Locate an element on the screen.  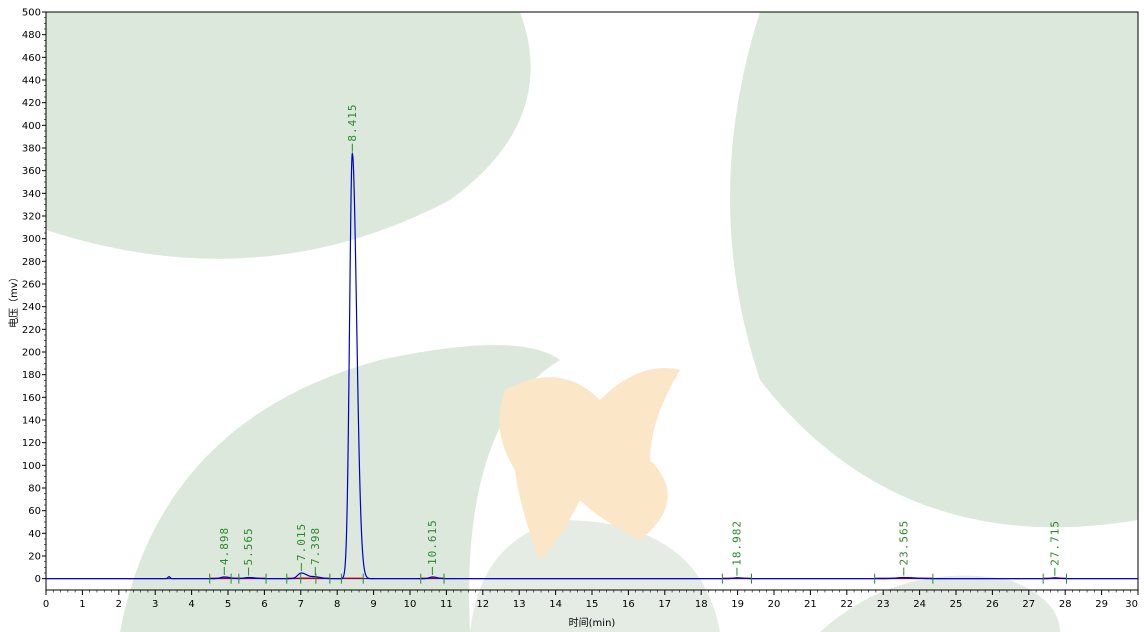
y-tick-label: 440 is located at coordinates (31, 81).